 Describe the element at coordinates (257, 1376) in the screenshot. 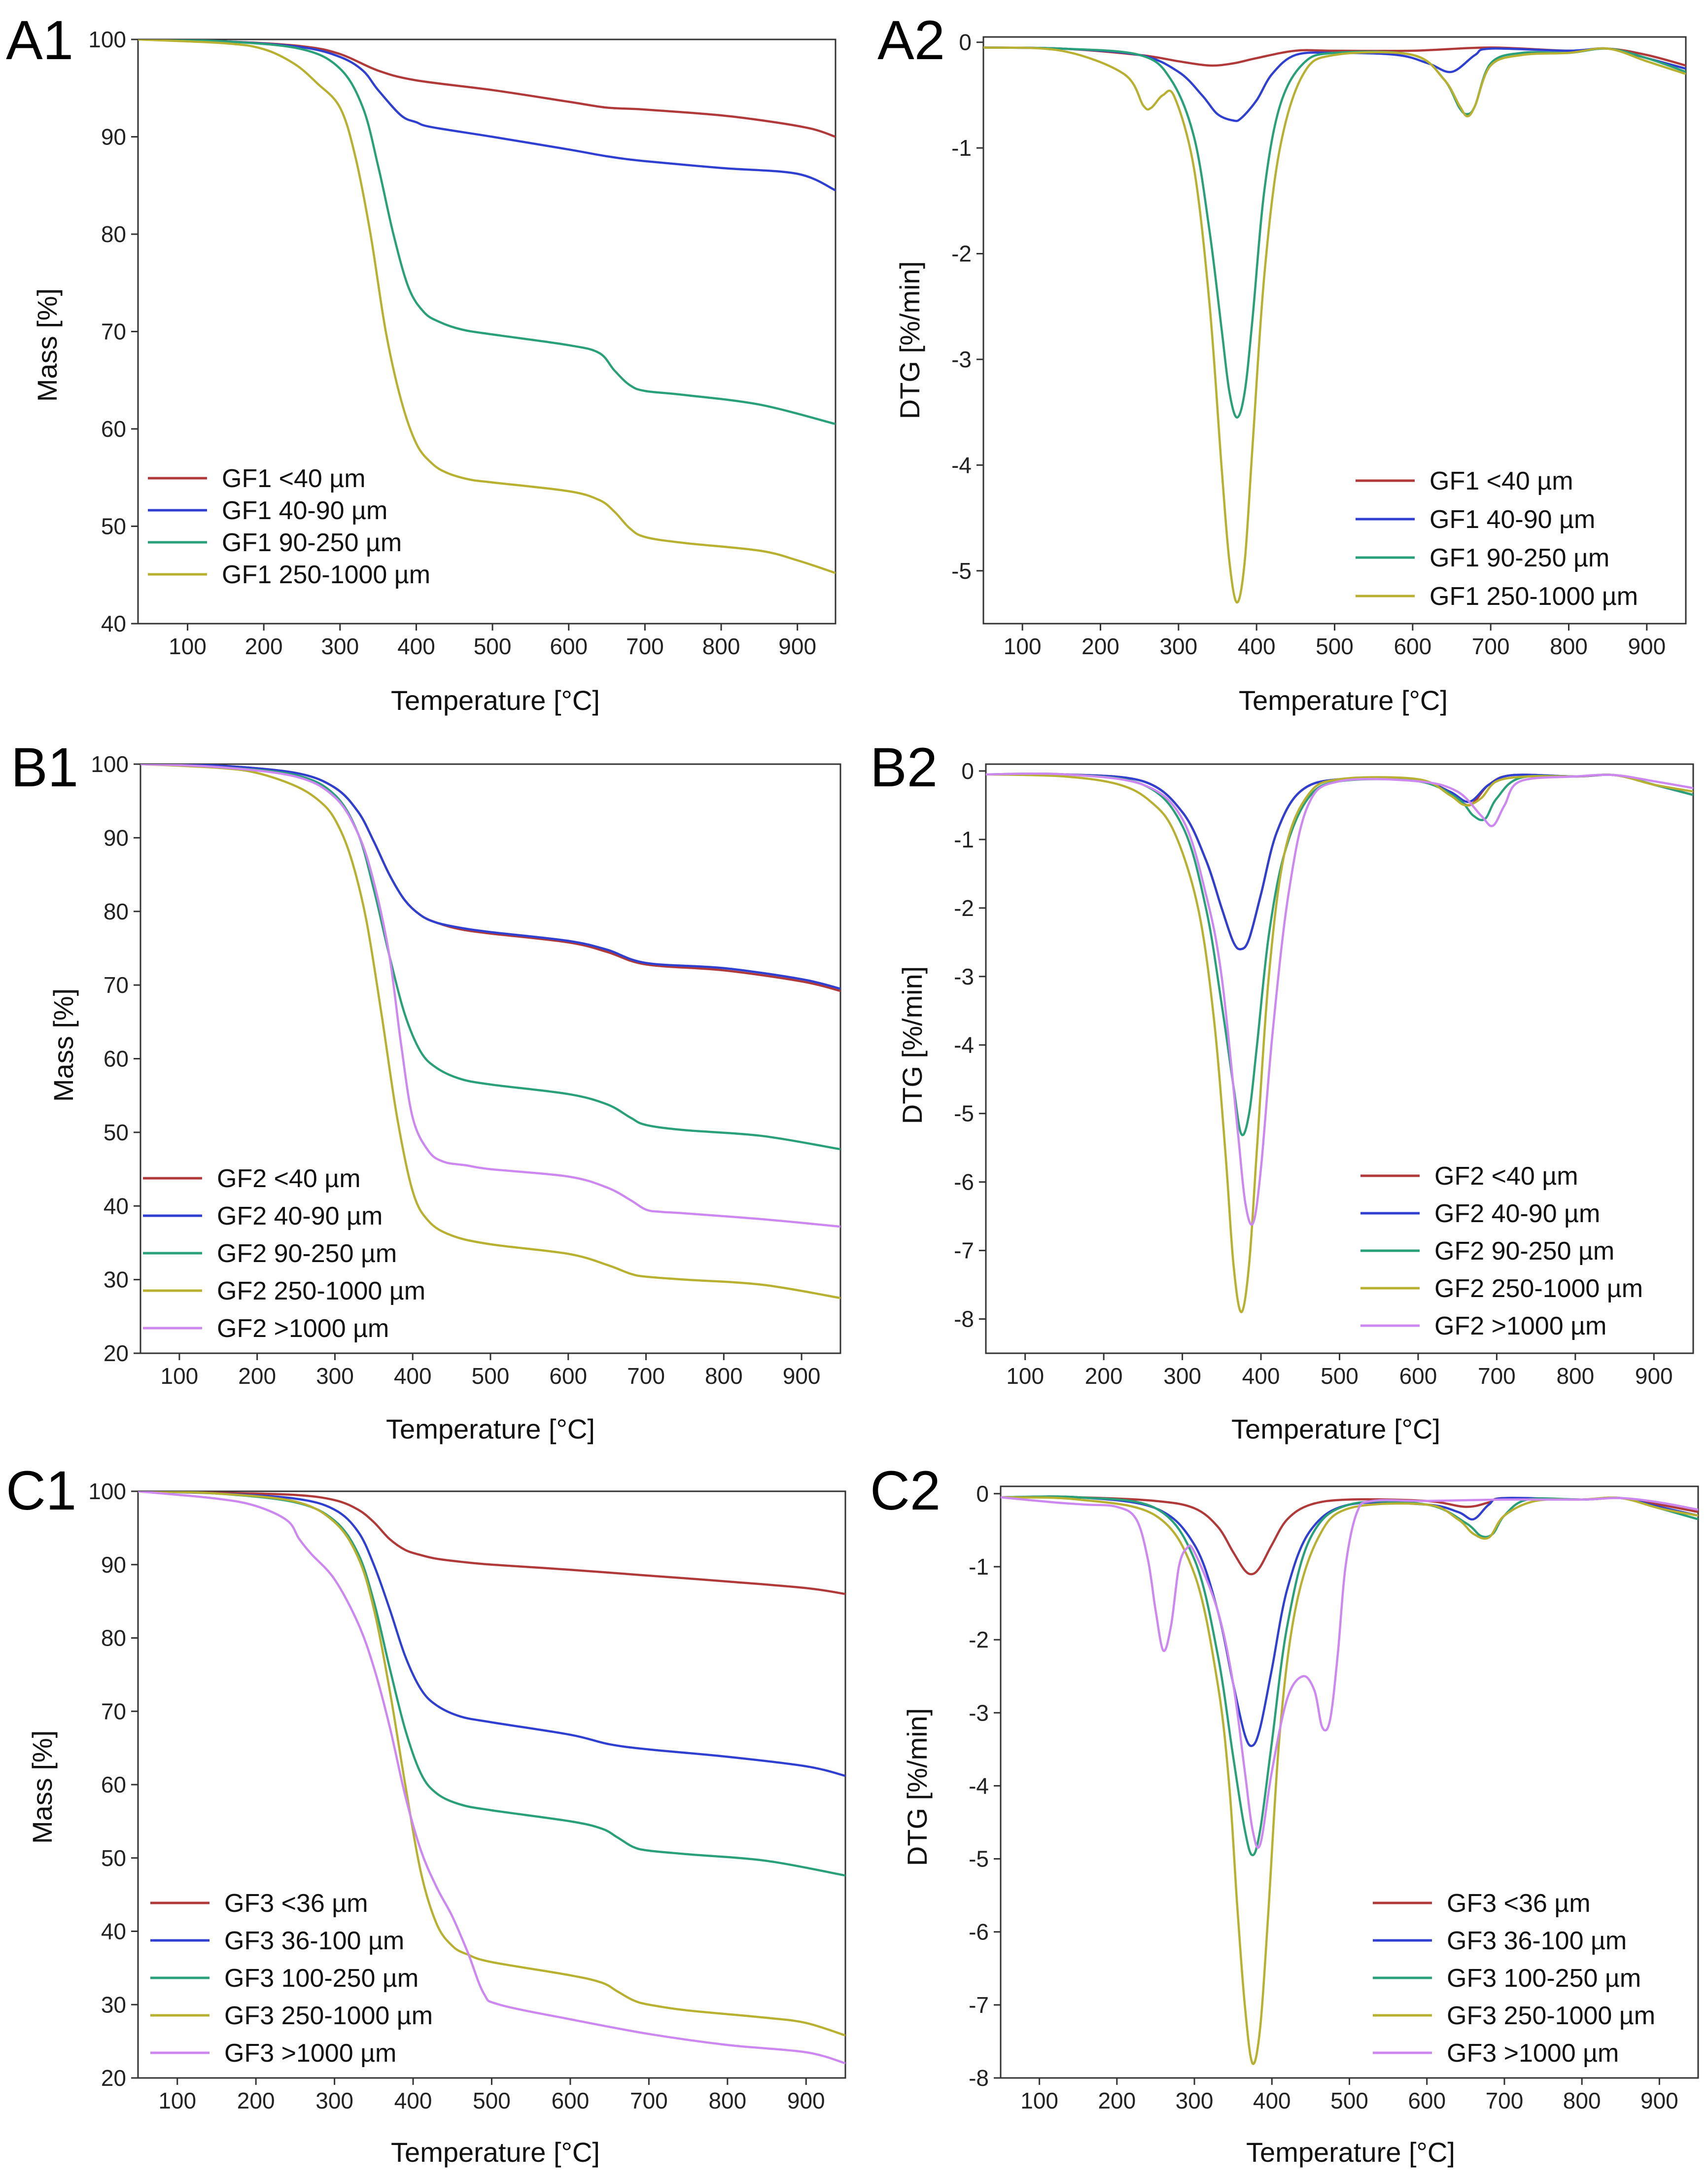

I see `x-tick-label-b1: 200` at that location.